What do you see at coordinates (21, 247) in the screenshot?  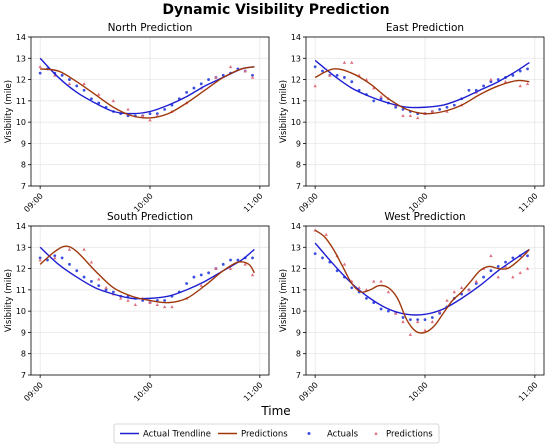 I see `y-tick-label: 13` at bounding box center [21, 247].